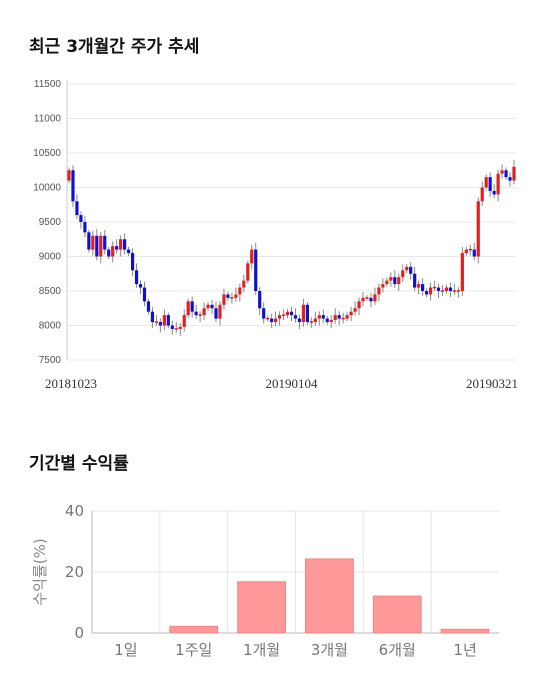  What do you see at coordinates (397, 650) in the screenshot?
I see `category-label: 6개월` at bounding box center [397, 650].